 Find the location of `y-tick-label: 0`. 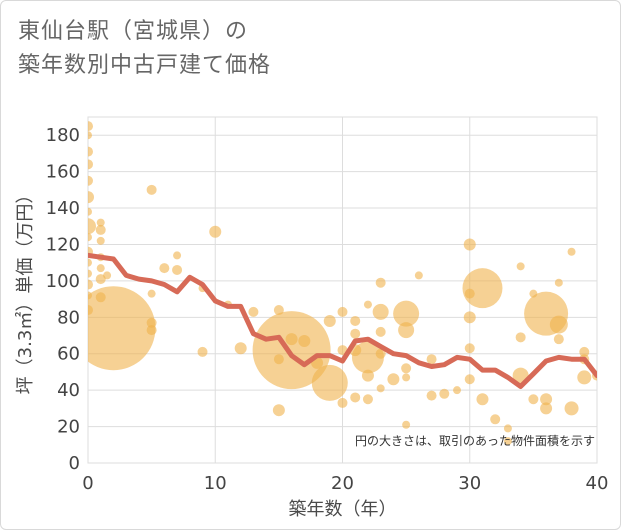

y-tick-label: 0 is located at coordinates (74, 463).